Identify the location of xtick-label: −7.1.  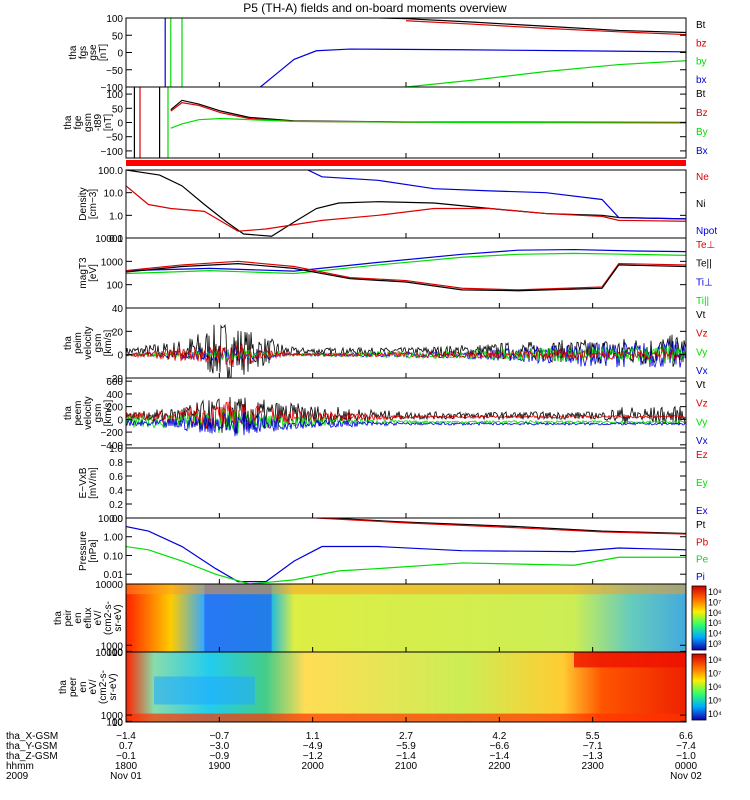
(593, 746).